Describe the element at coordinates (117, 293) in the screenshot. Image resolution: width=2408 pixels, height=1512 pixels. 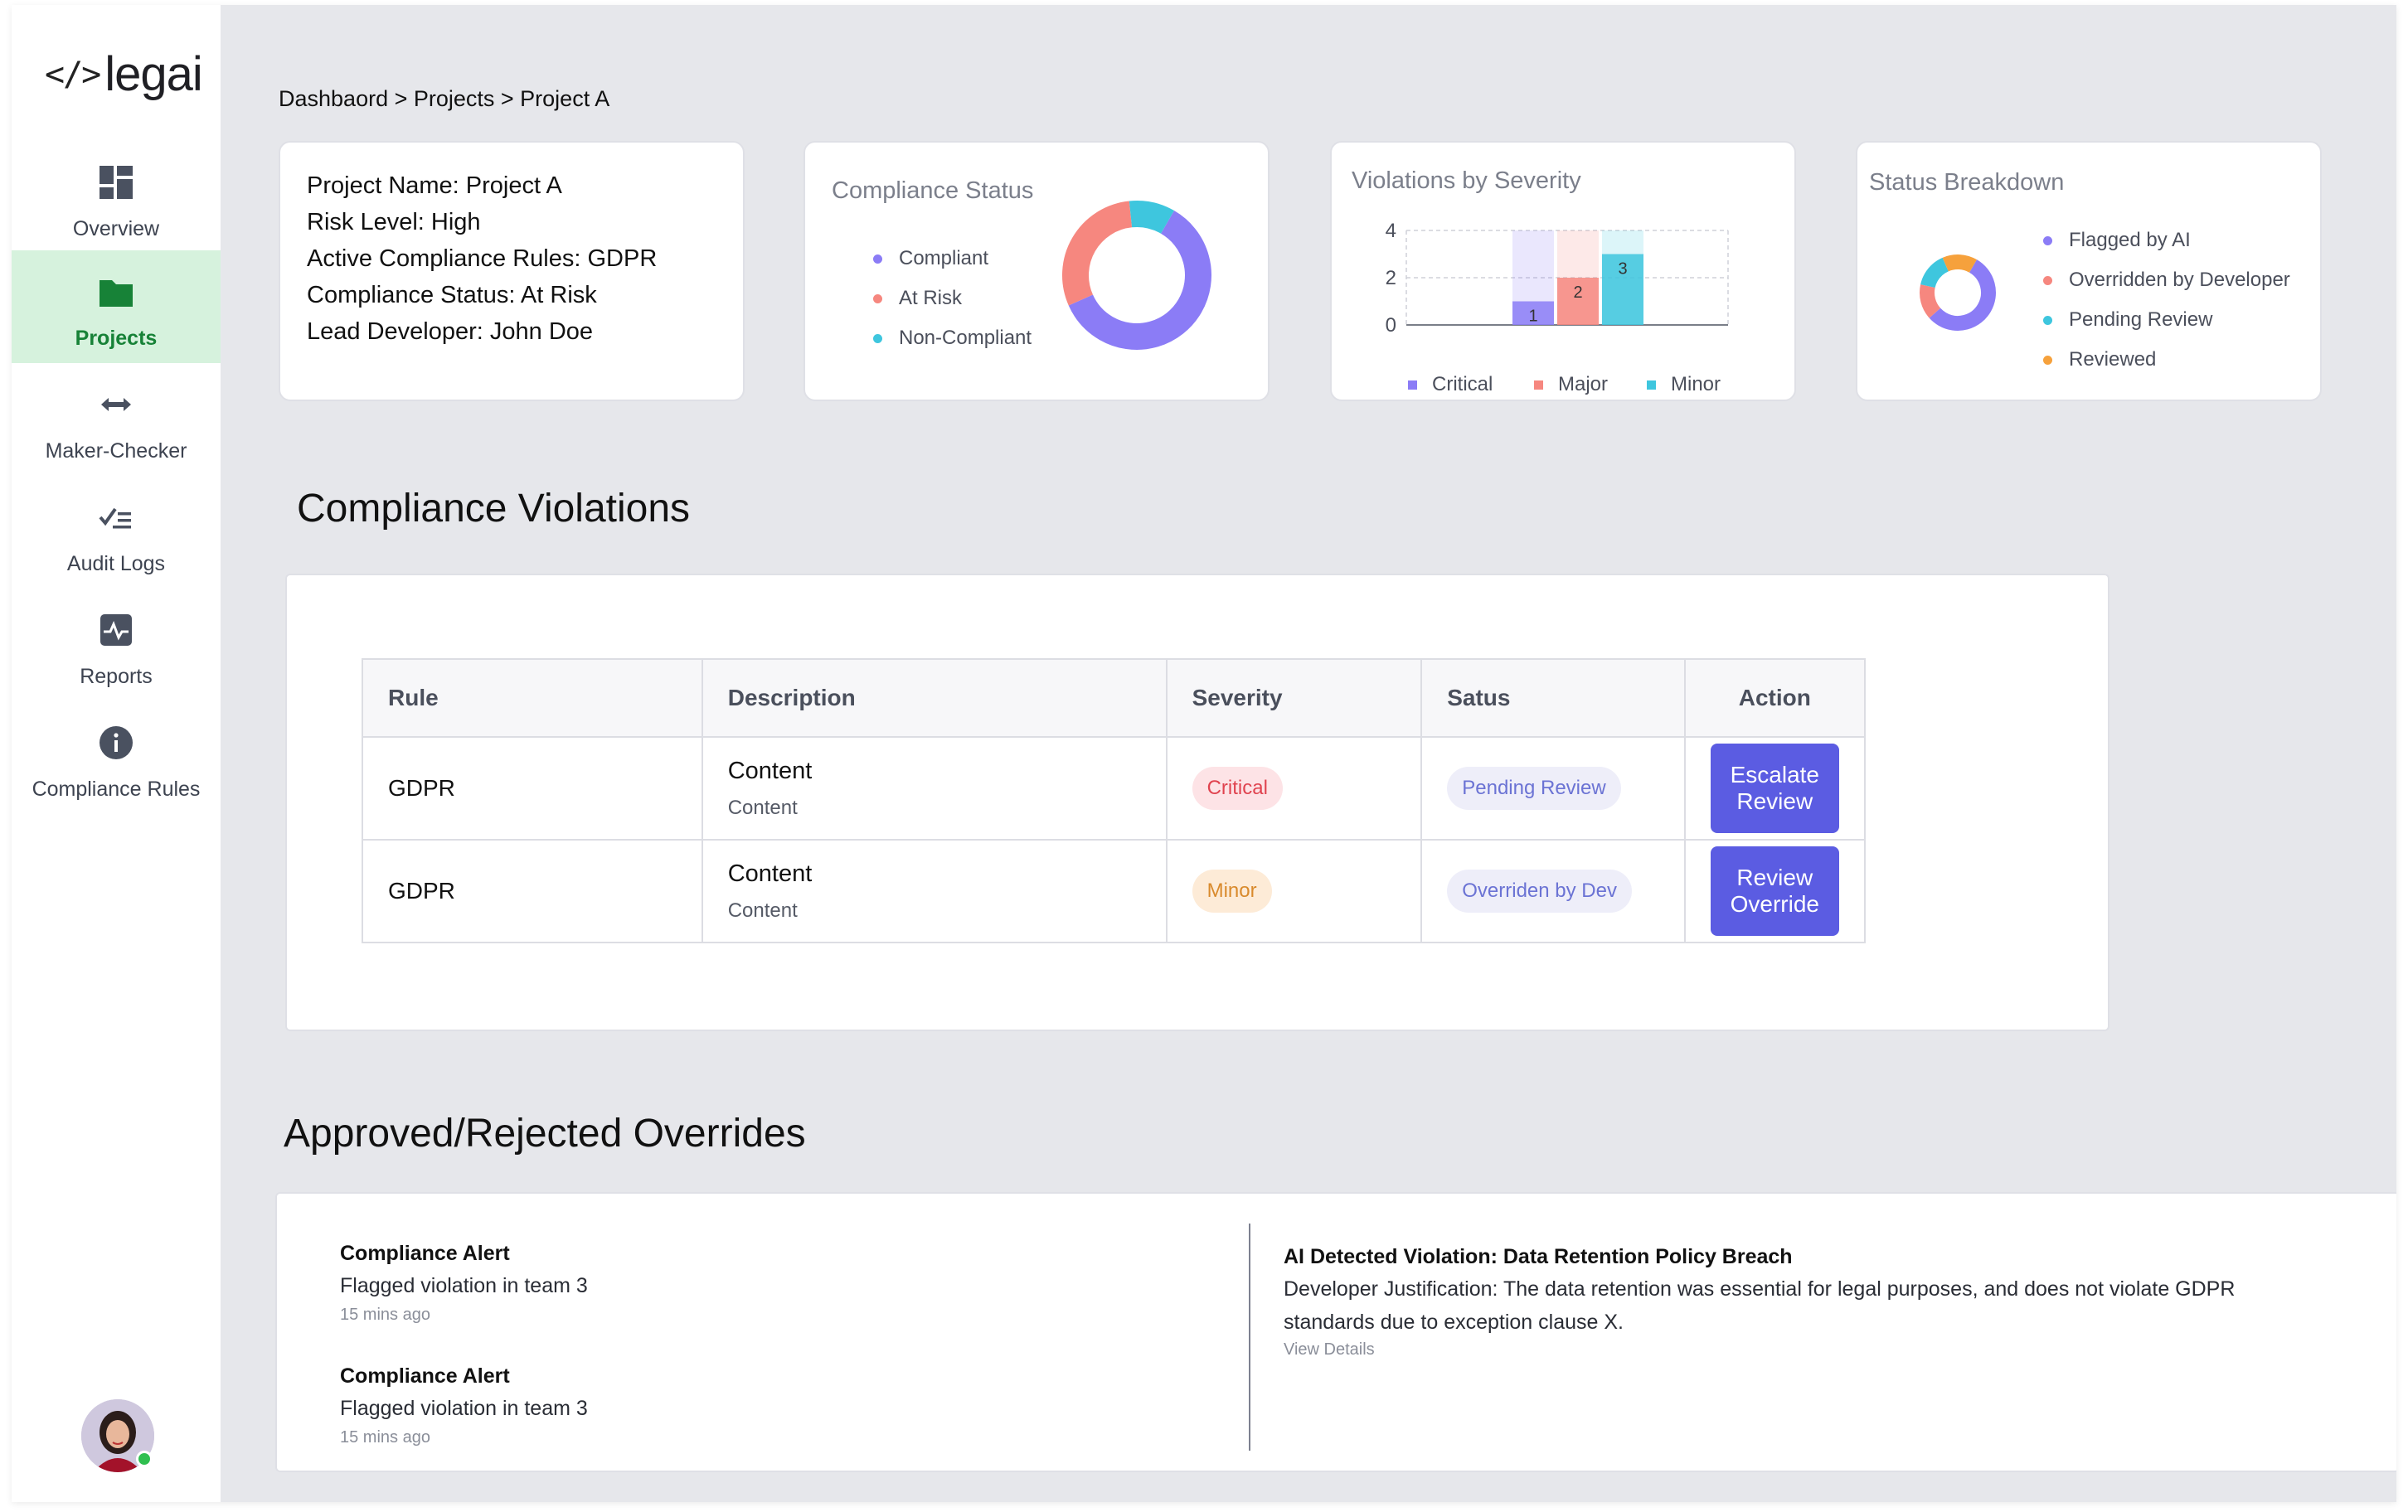
I see `folder-icon` at that location.